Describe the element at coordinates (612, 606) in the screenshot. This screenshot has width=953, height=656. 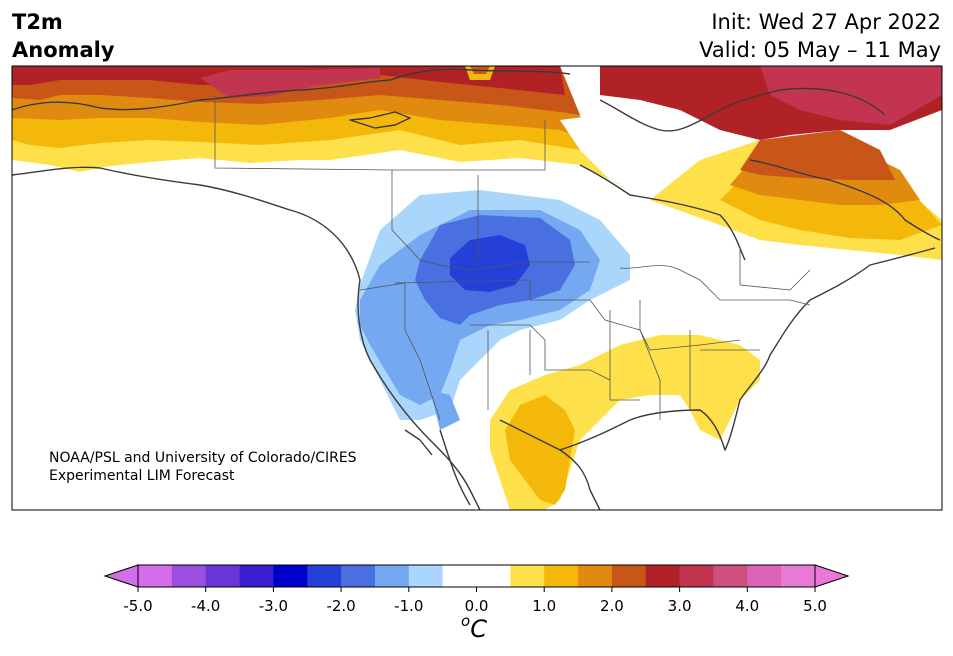
I see `colorbar-tick-label: 2.0` at that location.